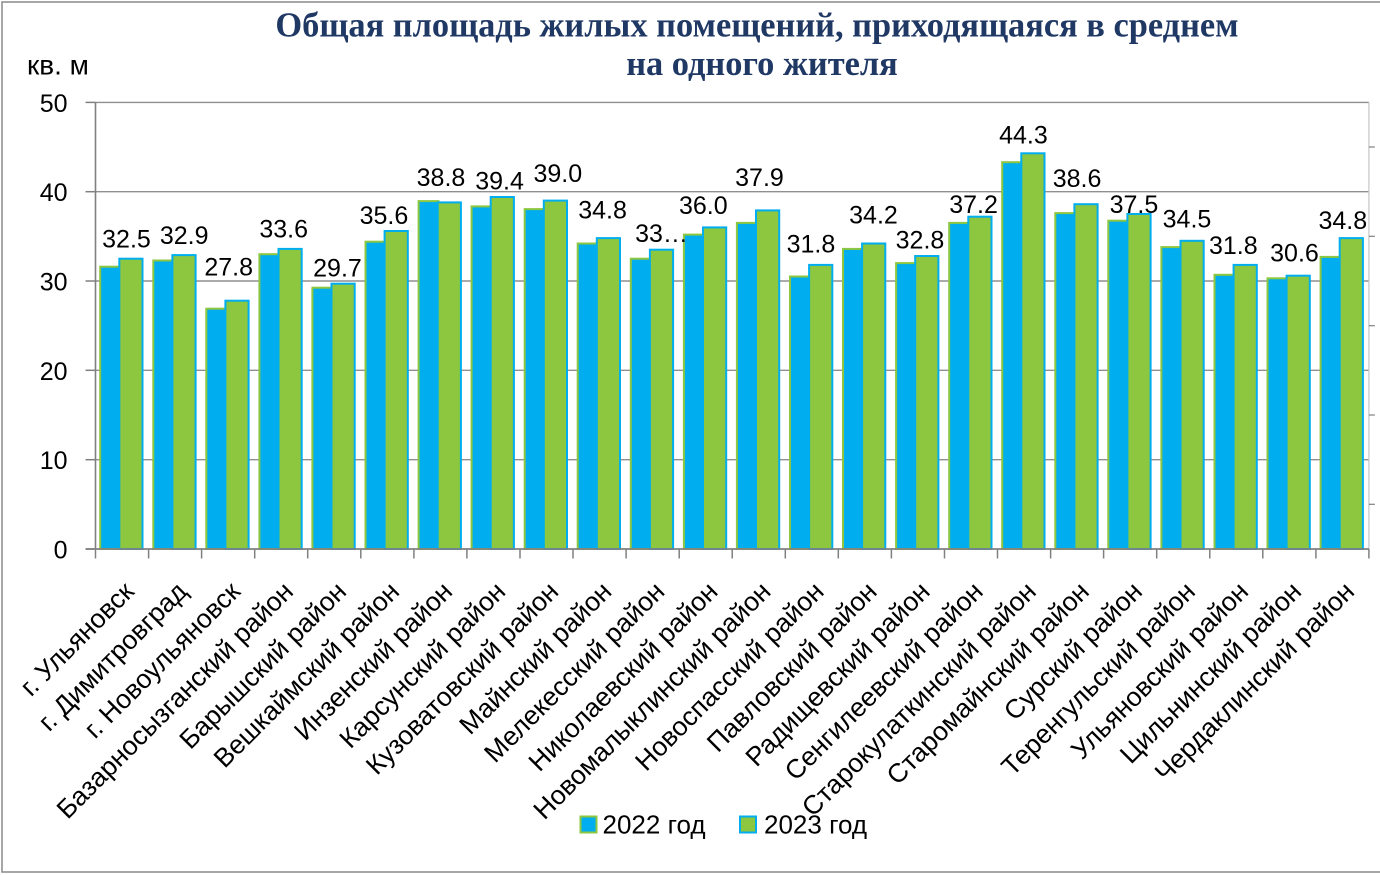  What do you see at coordinates (126, 240) in the screenshot?
I see `svg-text: 32.5` at bounding box center [126, 240].